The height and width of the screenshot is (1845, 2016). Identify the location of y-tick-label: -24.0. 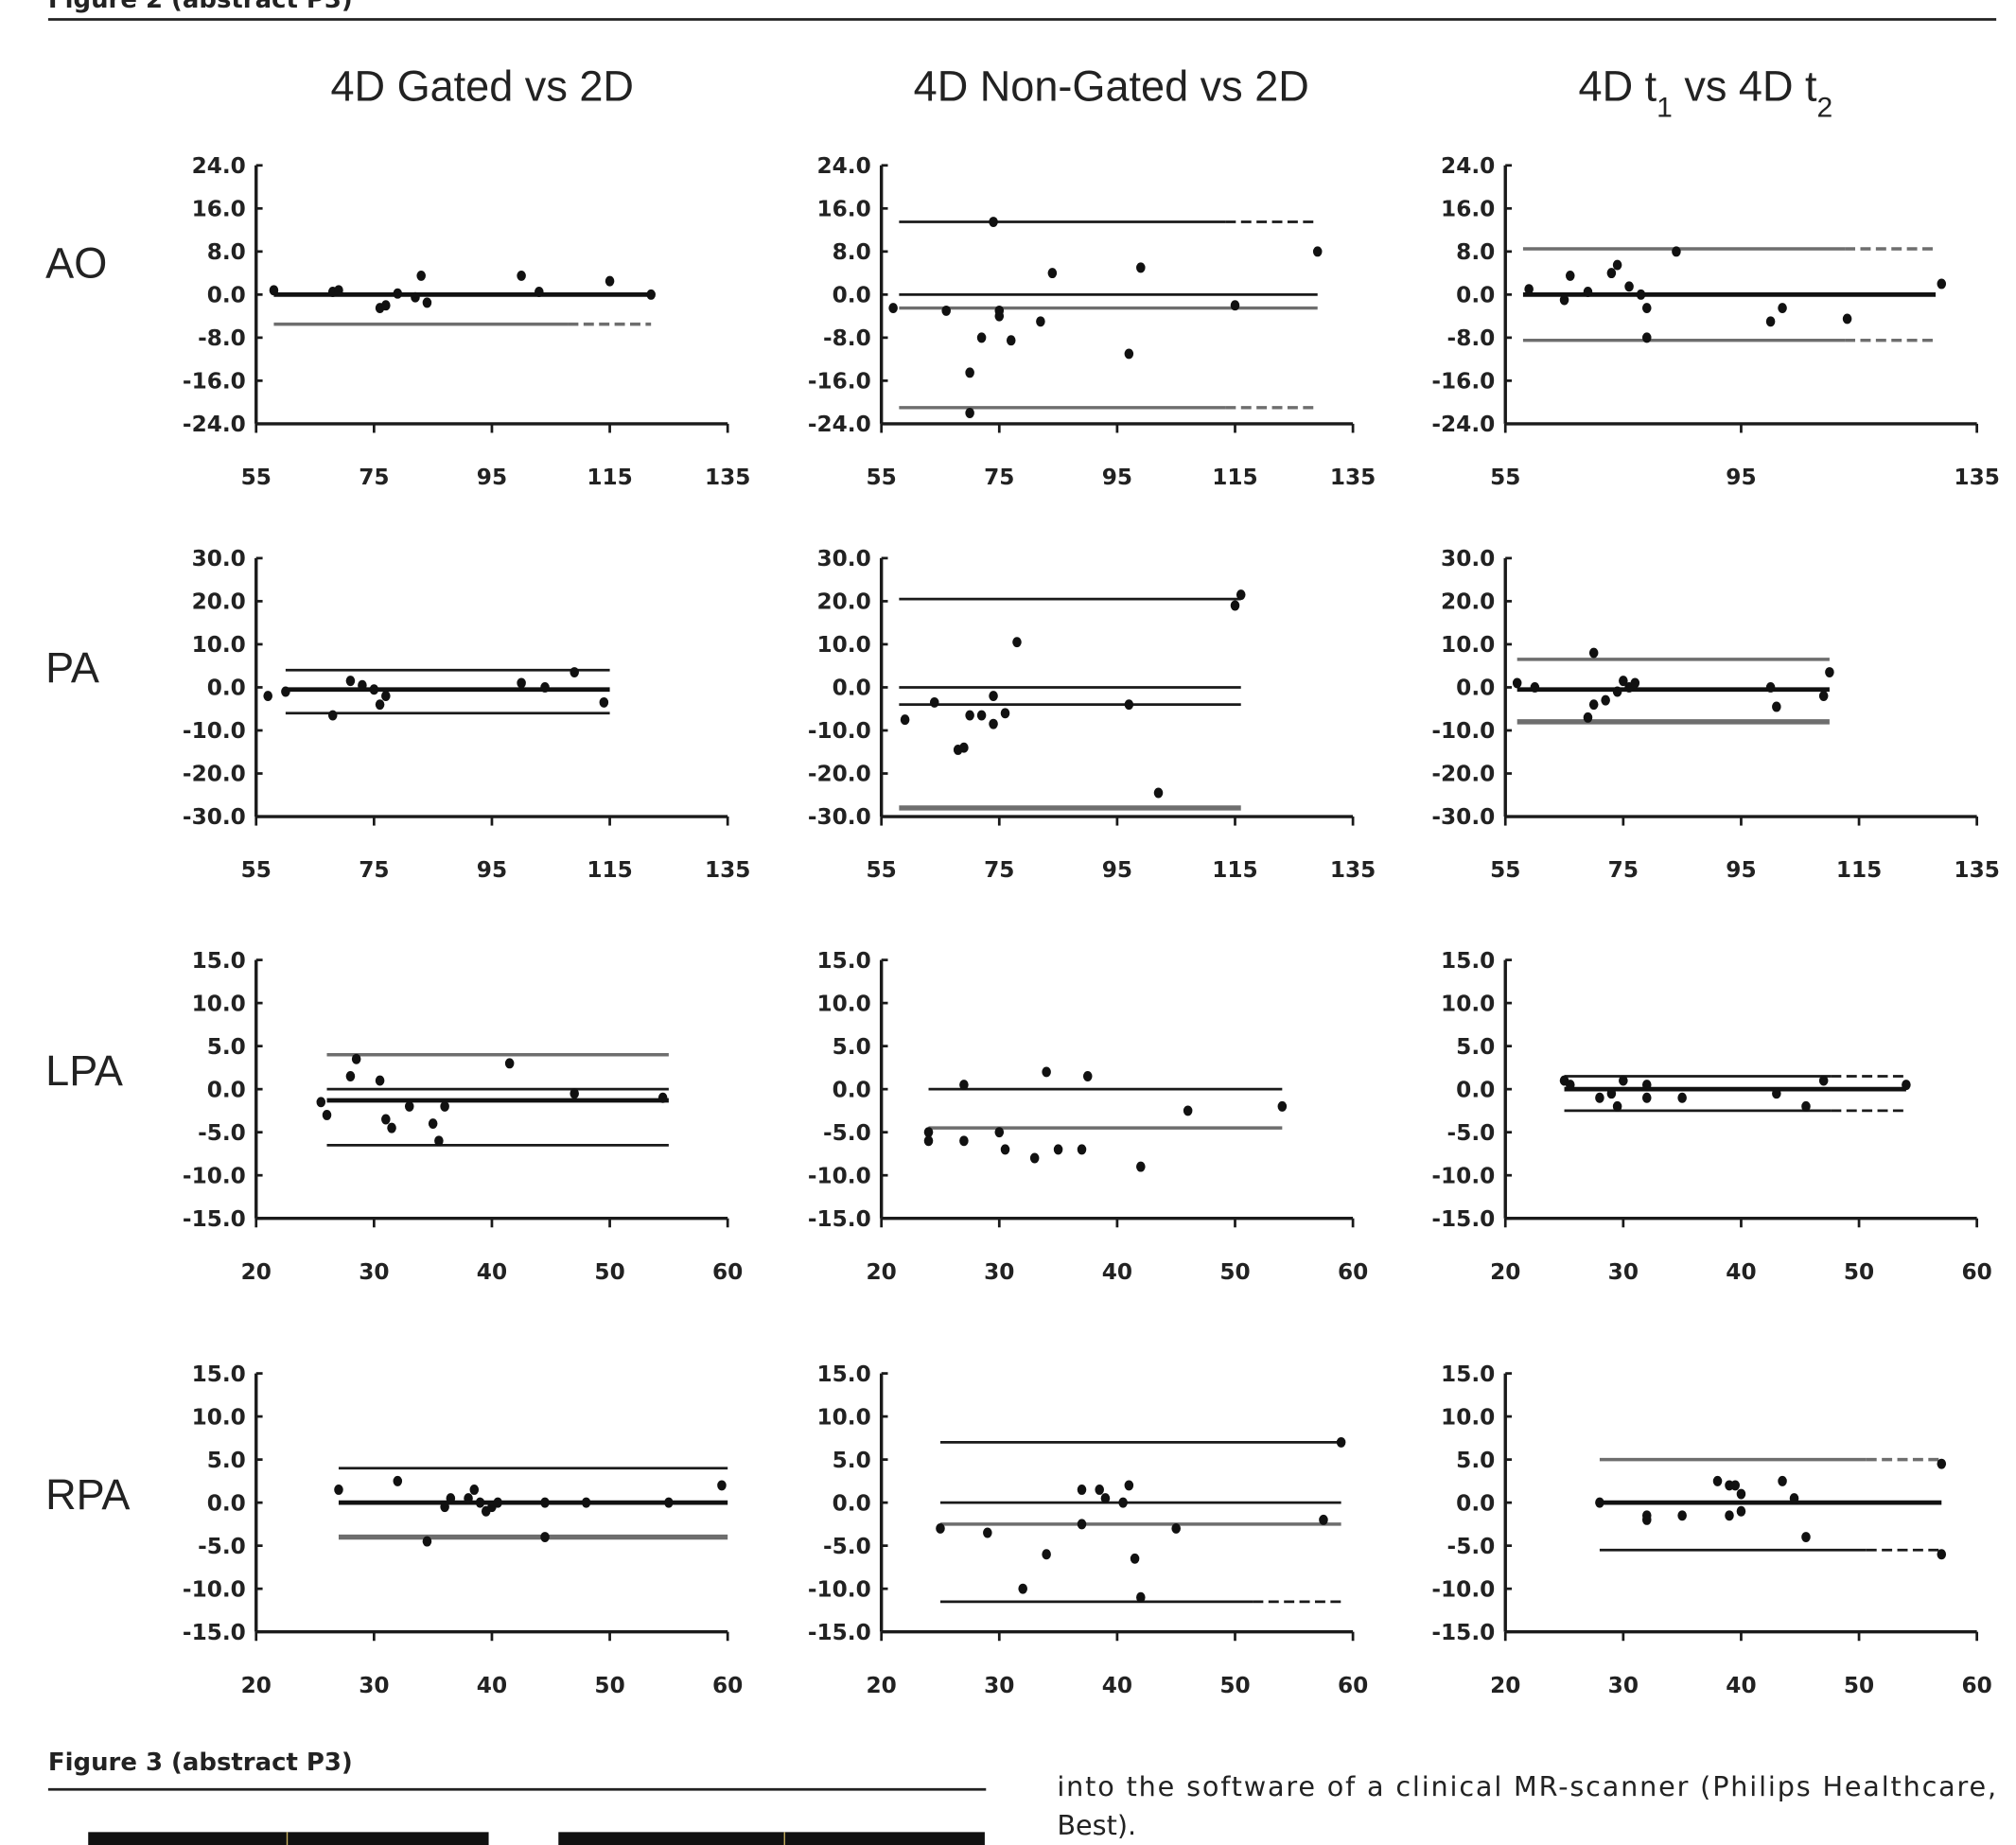
(839, 424).